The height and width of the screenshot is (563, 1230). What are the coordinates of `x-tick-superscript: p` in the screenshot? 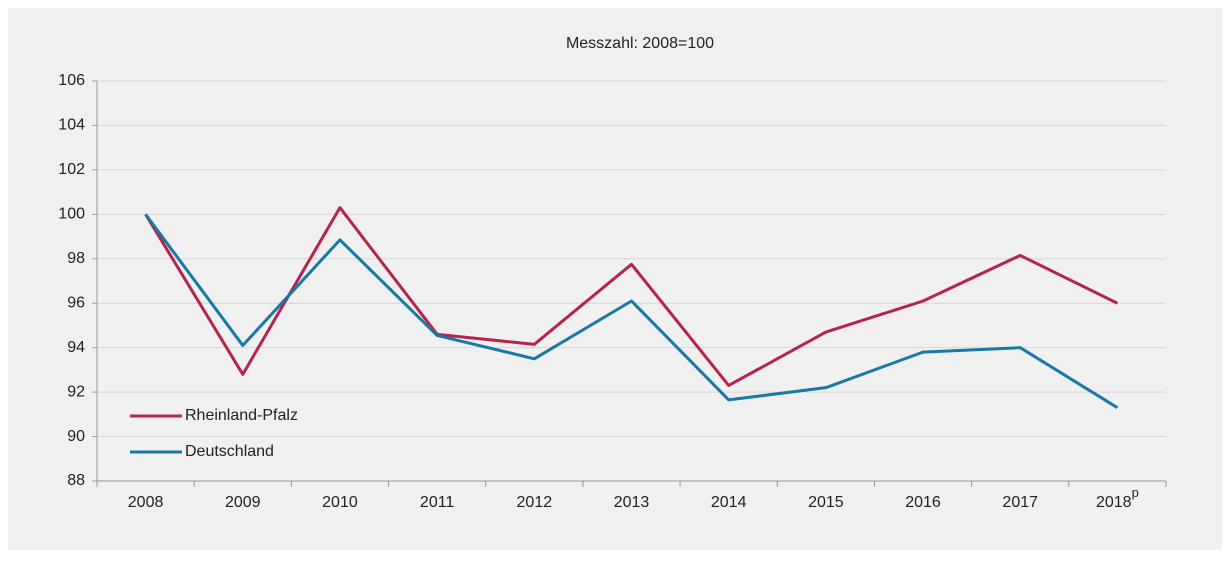 It's located at (1135, 492).